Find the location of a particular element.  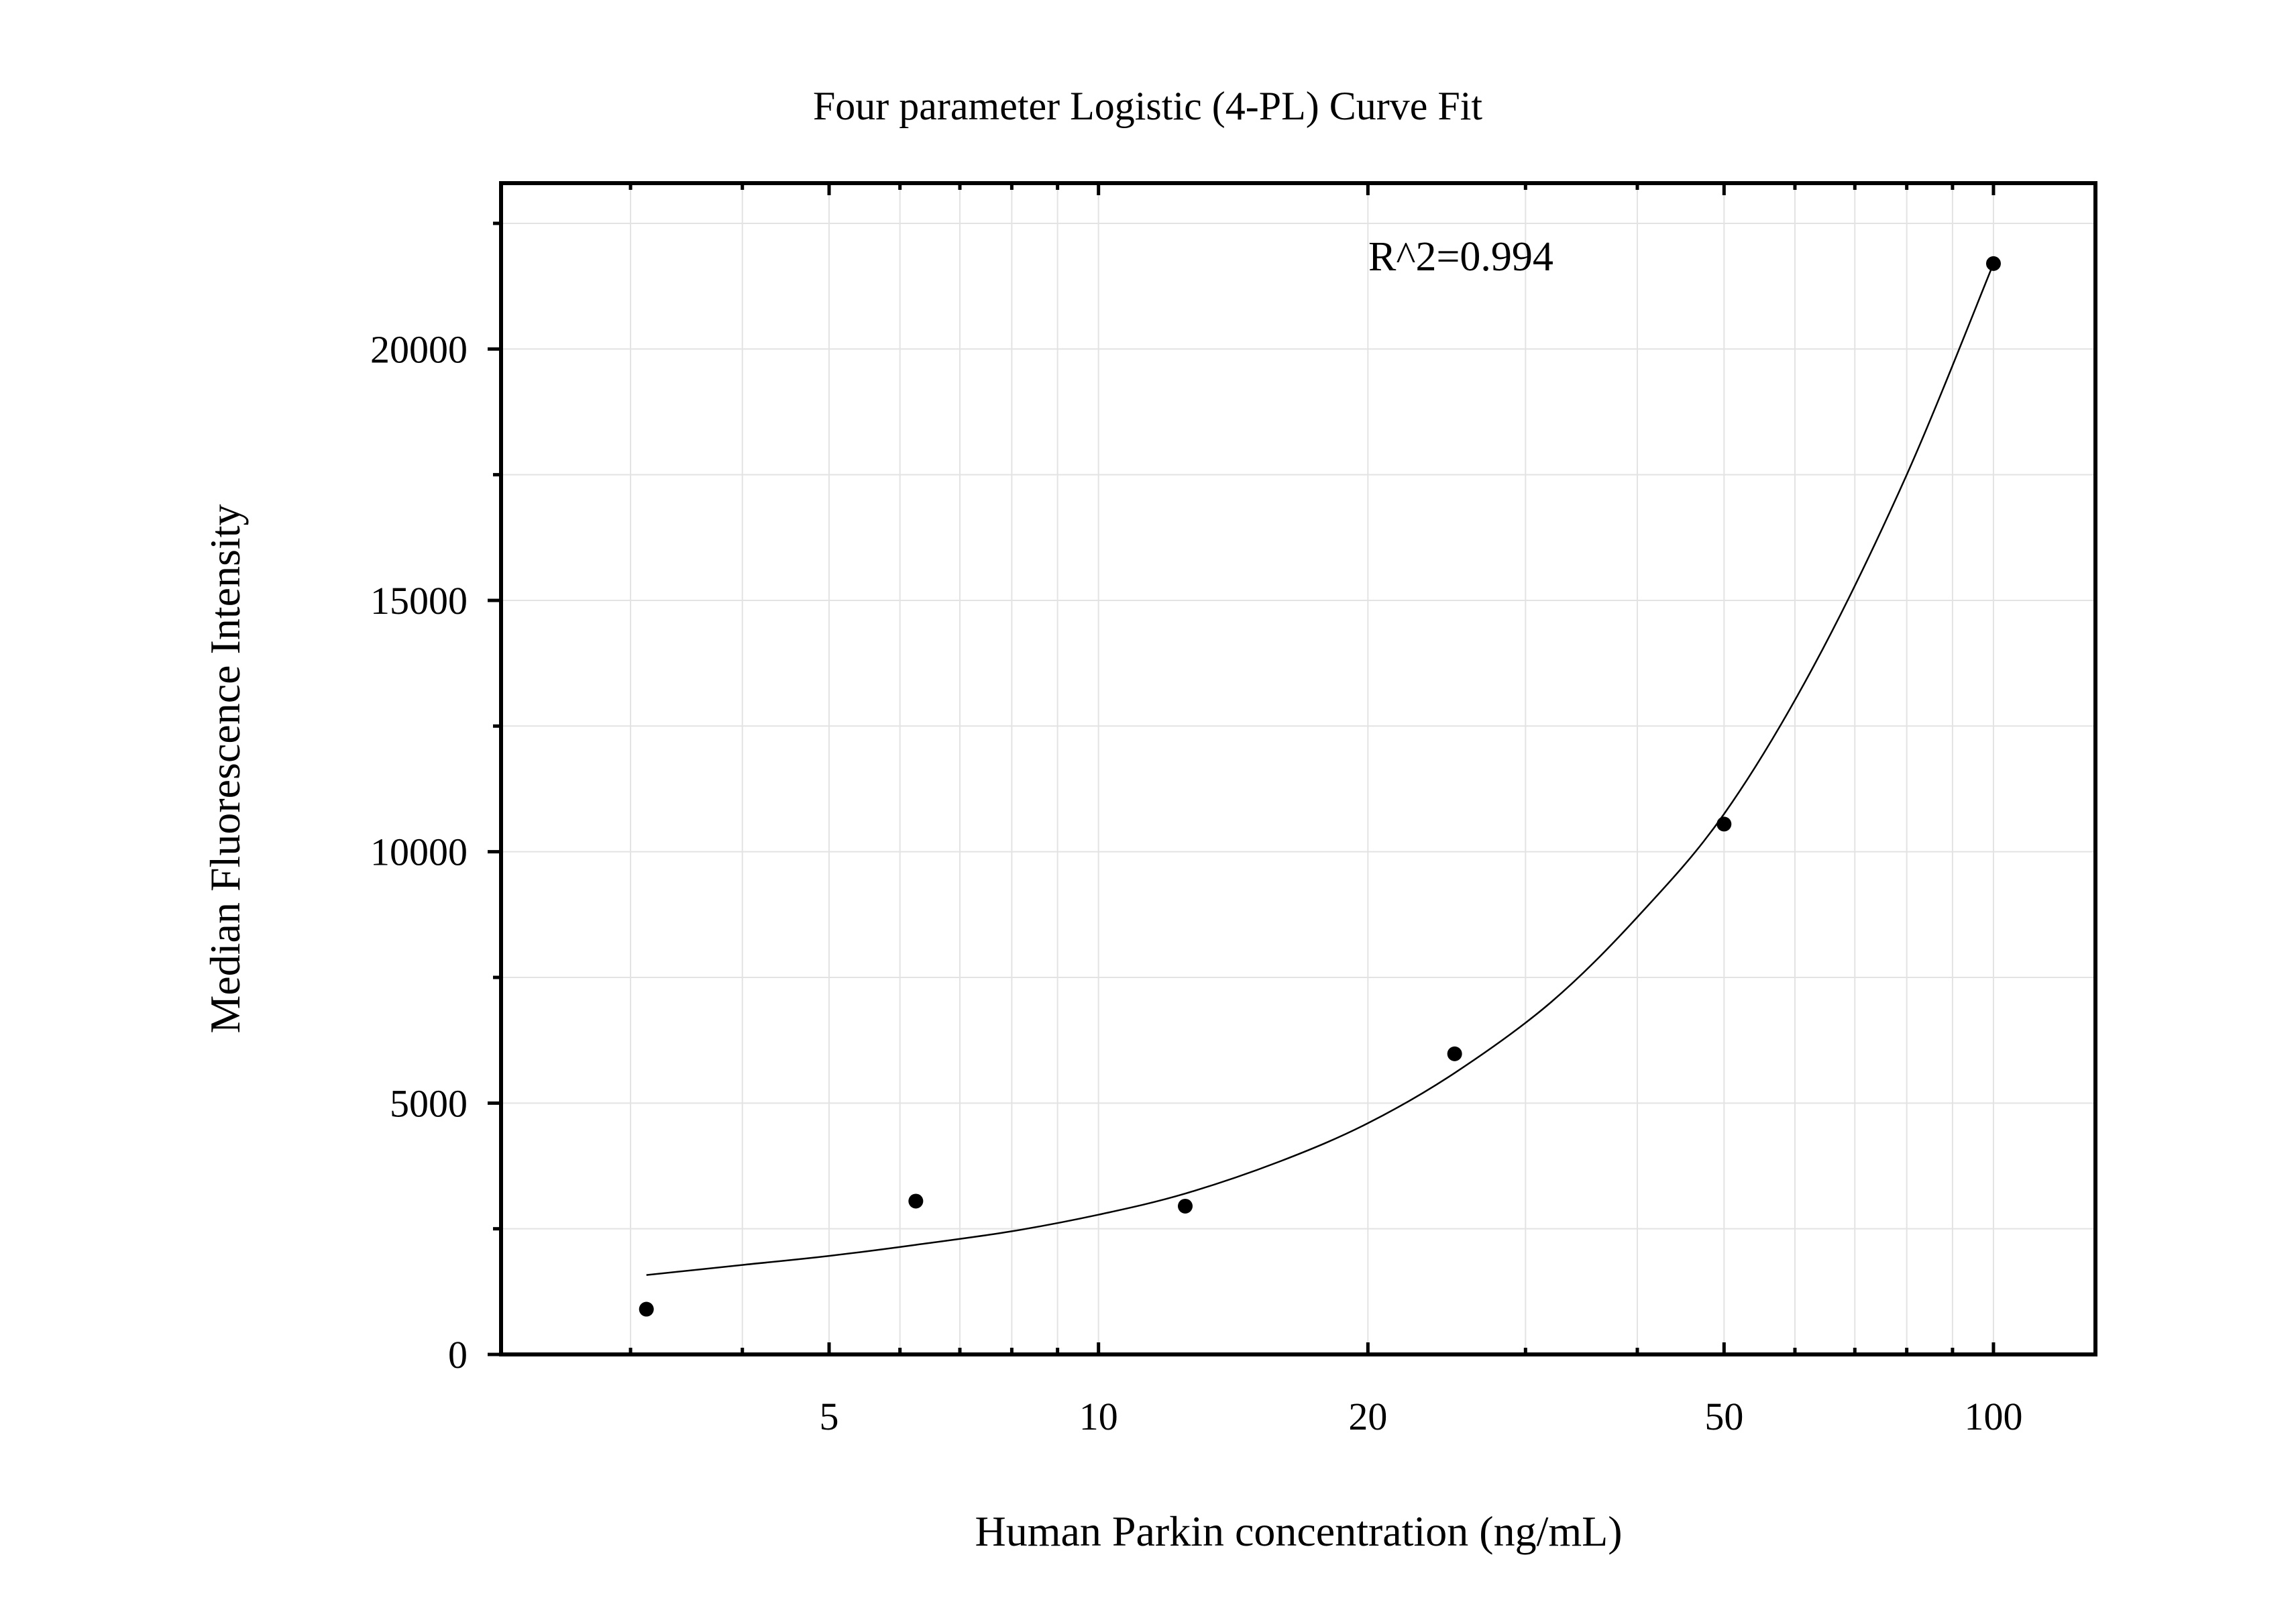

x-tick-label: 10 is located at coordinates (1098, 1417).